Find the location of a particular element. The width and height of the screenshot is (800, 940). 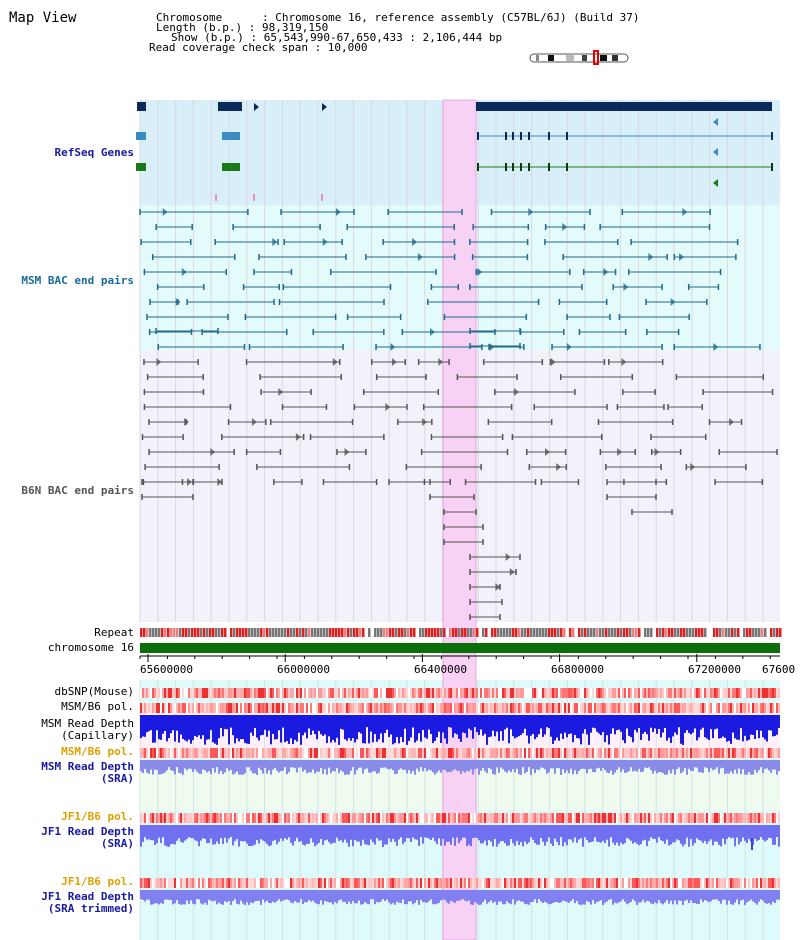

track-label-b6n-bac: B6N BAC end pairs is located at coordinates (77, 490).